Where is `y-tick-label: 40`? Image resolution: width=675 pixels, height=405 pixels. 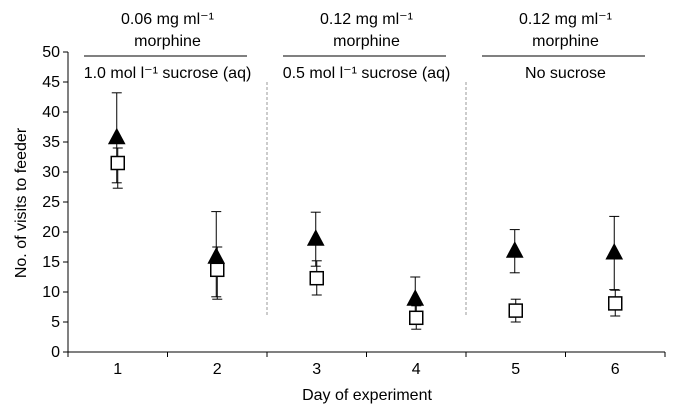 y-tick-label: 40 is located at coordinates (51, 112).